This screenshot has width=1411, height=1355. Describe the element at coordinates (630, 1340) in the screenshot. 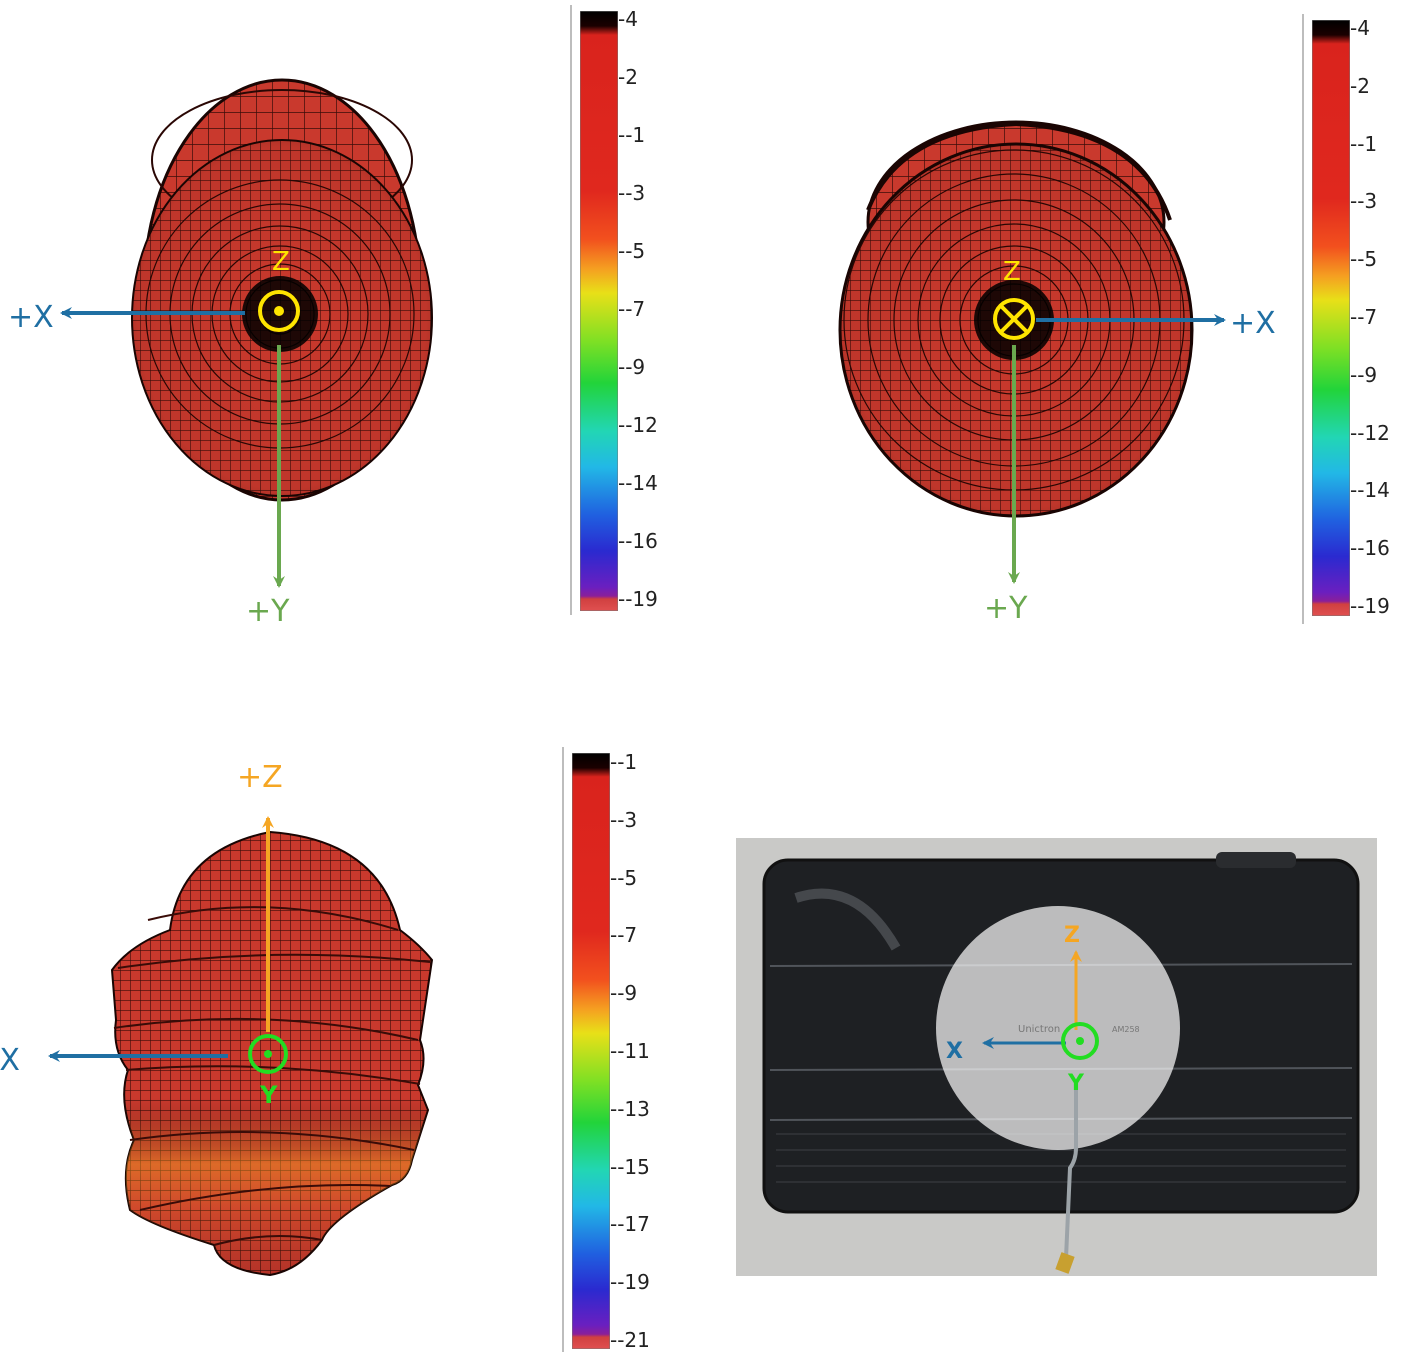

I see `colorbar-tick-label: --21` at that location.